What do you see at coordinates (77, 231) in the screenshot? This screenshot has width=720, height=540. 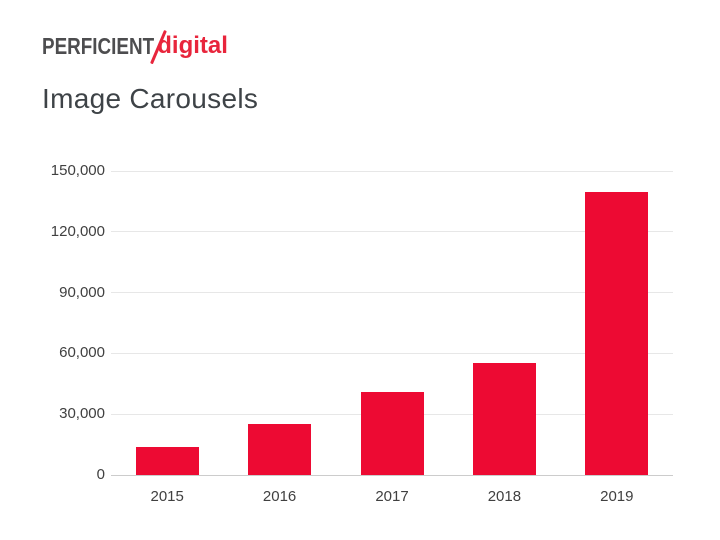 I see `y-axis-tick-label: 120,000` at bounding box center [77, 231].